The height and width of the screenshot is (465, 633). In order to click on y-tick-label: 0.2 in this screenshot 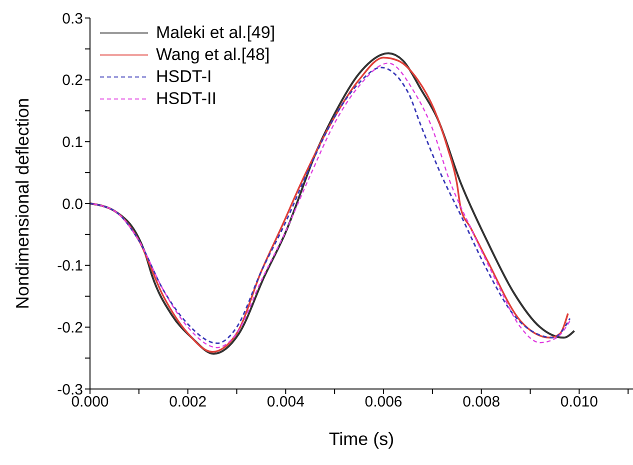, I will do `click(72, 81)`.